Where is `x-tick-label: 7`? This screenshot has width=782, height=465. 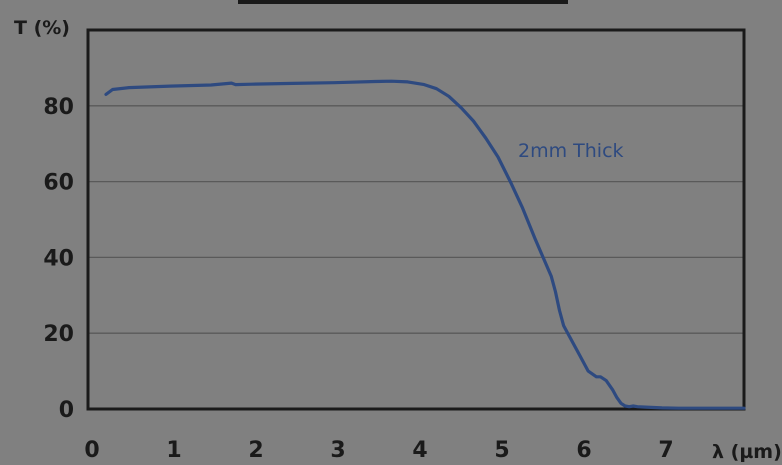
x-tick-label: 7 is located at coordinates (665, 450).